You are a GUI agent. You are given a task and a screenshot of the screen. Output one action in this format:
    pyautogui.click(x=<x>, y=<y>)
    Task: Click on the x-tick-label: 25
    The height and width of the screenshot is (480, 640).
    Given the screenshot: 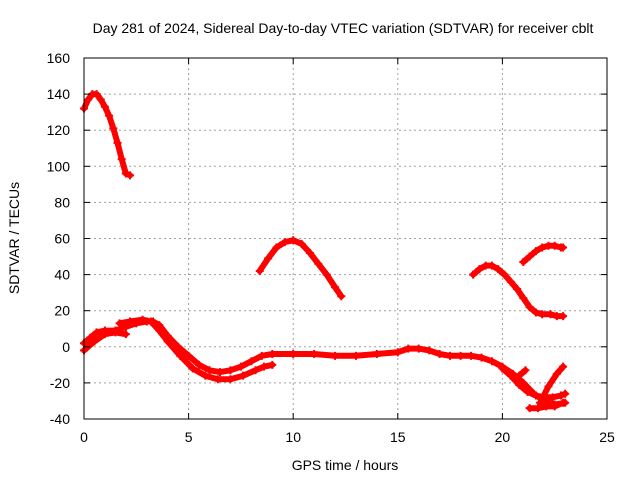 What is the action you would take?
    pyautogui.click(x=607, y=437)
    